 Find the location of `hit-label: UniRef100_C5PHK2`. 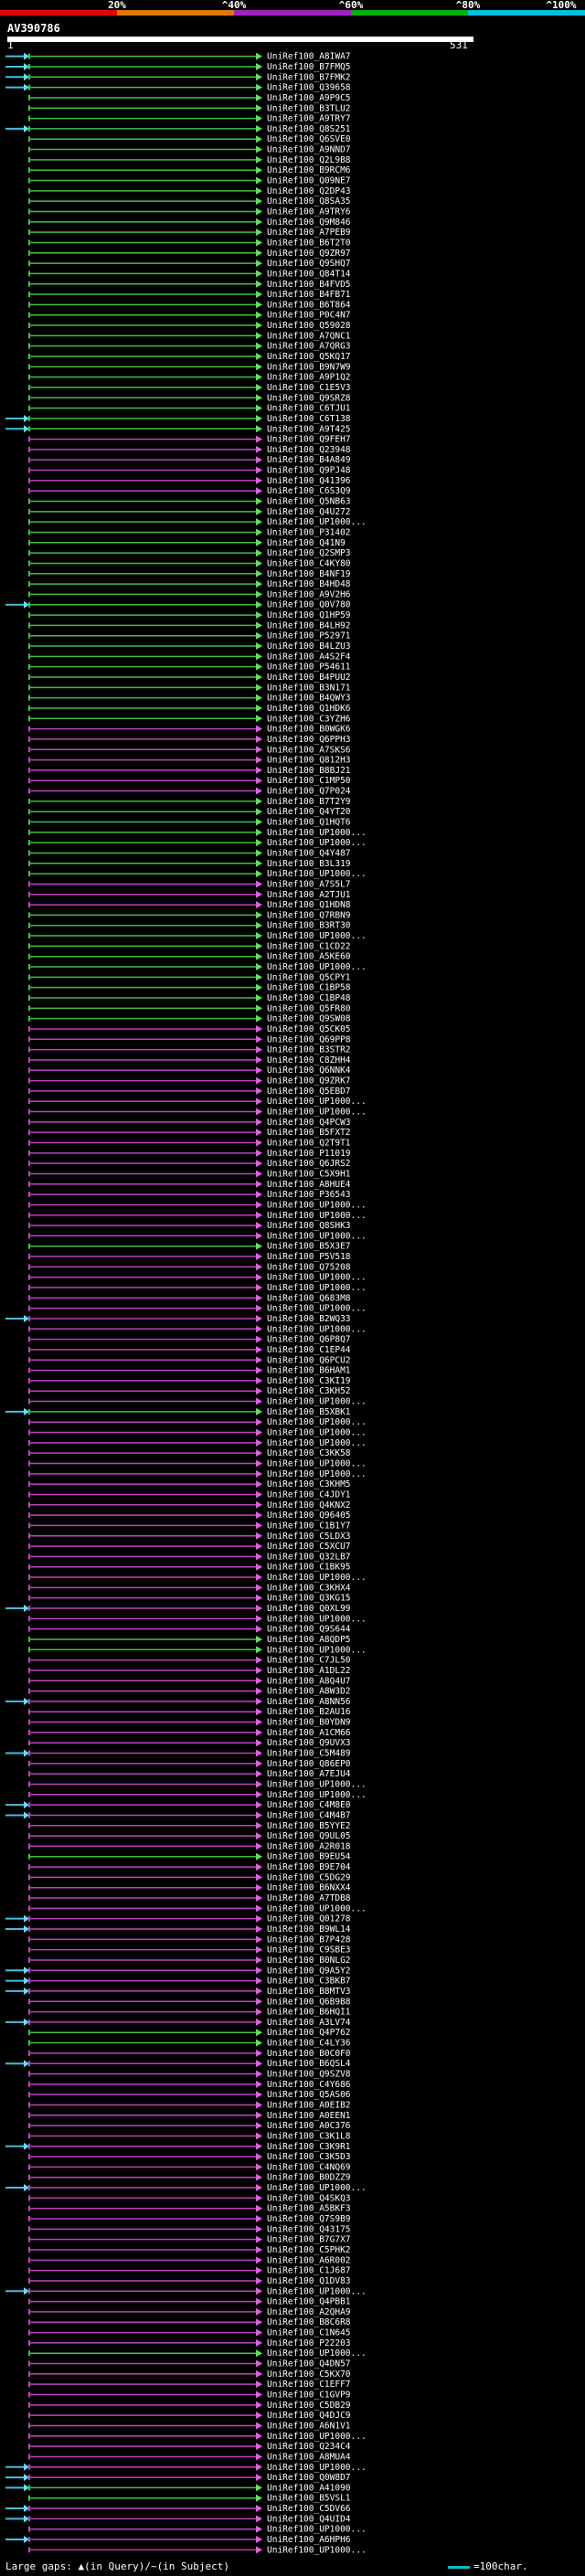

hit-label: UniRef100_C5PHK2 is located at coordinates (309, 2250).